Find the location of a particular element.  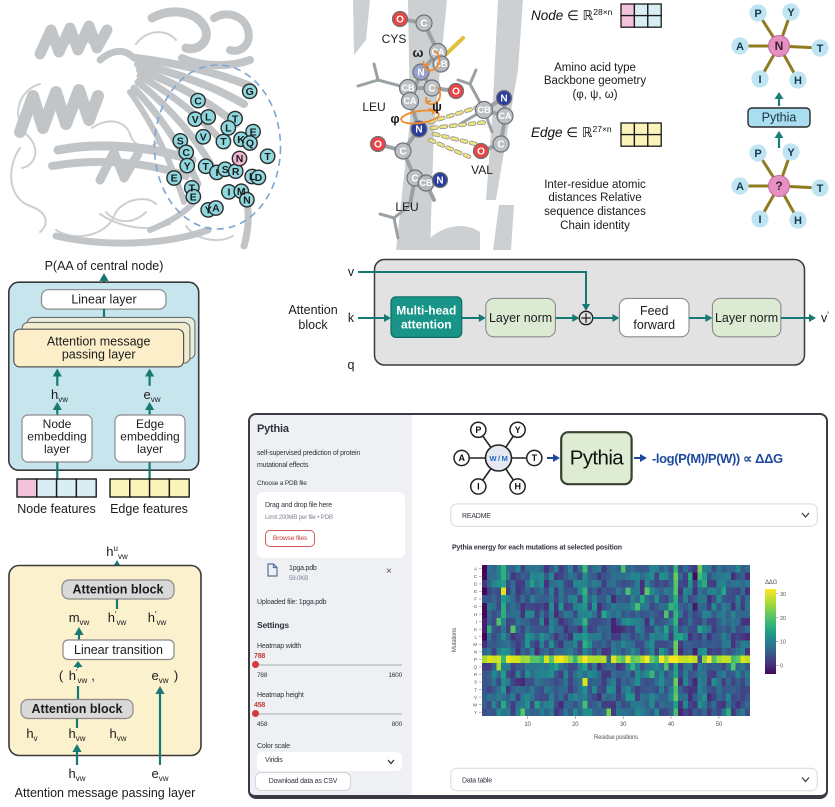

svg-text: VAL is located at coordinates (482, 170).